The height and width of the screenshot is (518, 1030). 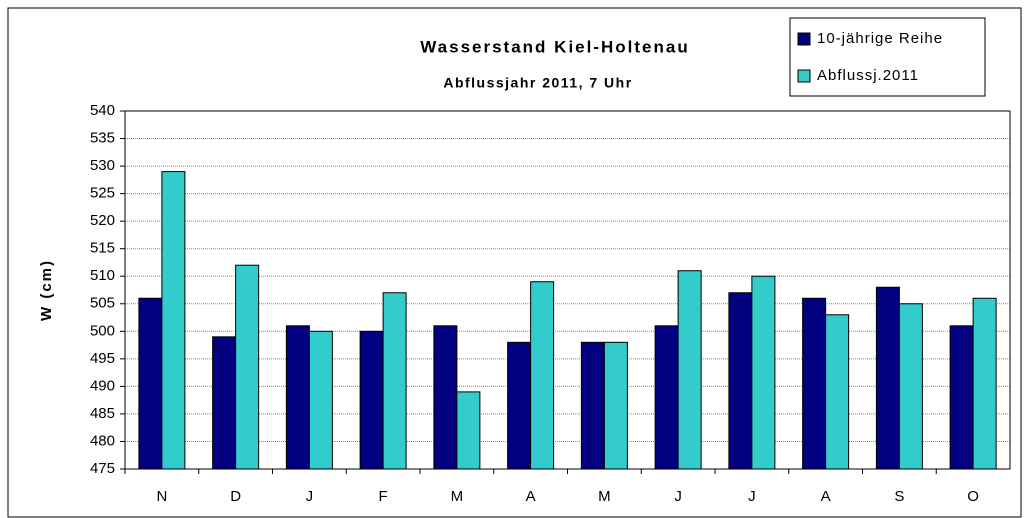 What do you see at coordinates (102, 165) in the screenshot?
I see `y-tick-label: 530` at bounding box center [102, 165].